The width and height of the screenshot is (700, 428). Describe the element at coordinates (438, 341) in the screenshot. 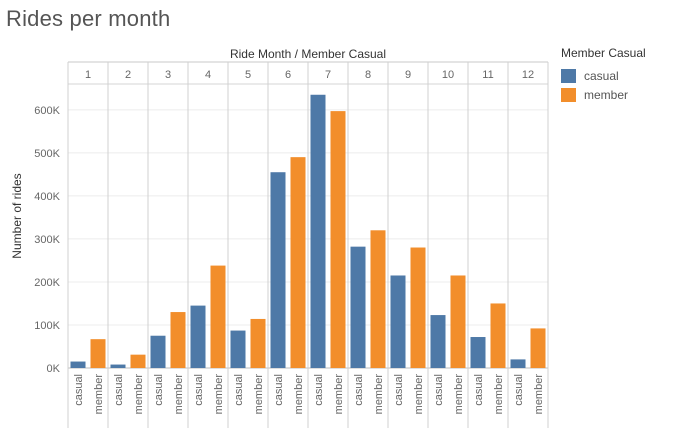

I see `bar-10-casual` at that location.